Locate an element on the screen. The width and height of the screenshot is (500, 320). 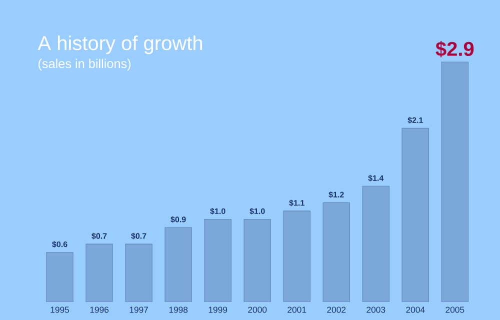
x-tick-label: 1999 is located at coordinates (218, 309).